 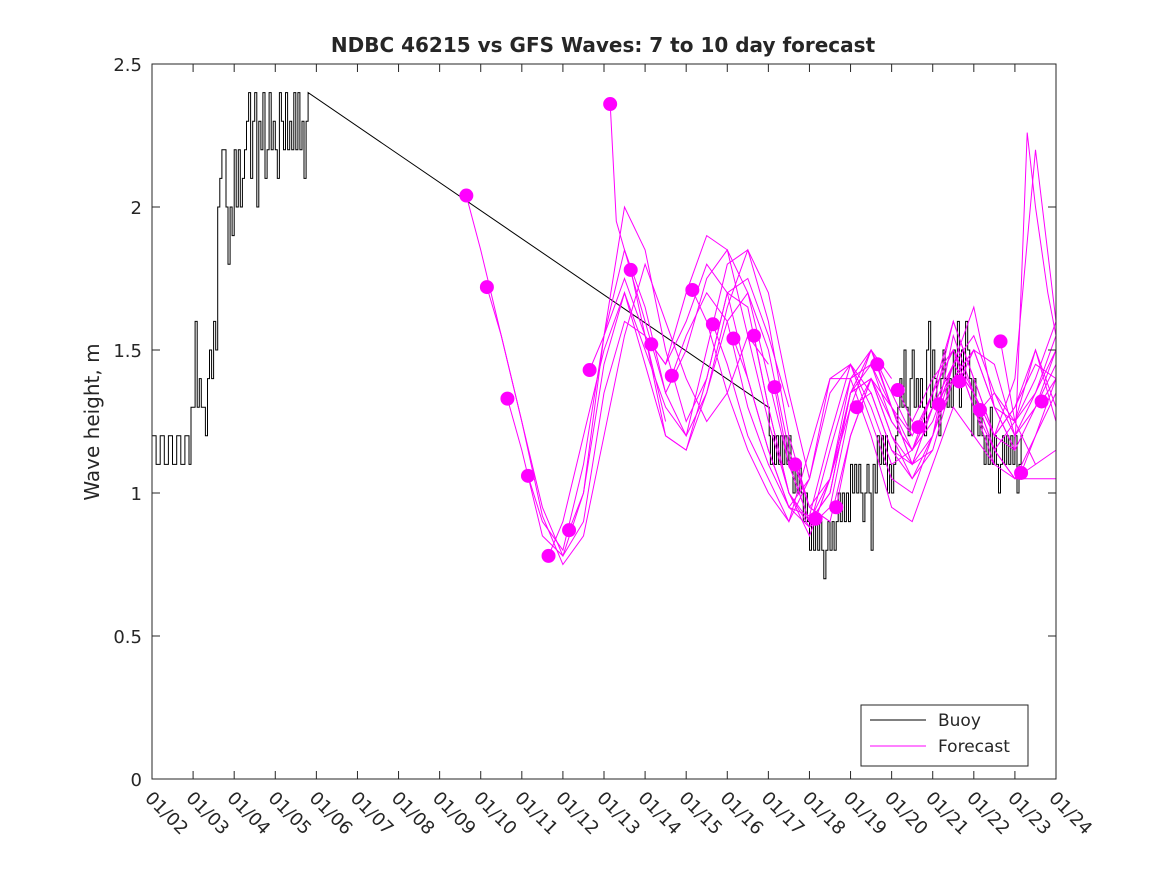 What do you see at coordinates (127, 65) in the screenshot?
I see `y-tick-label: 2.5` at bounding box center [127, 65].